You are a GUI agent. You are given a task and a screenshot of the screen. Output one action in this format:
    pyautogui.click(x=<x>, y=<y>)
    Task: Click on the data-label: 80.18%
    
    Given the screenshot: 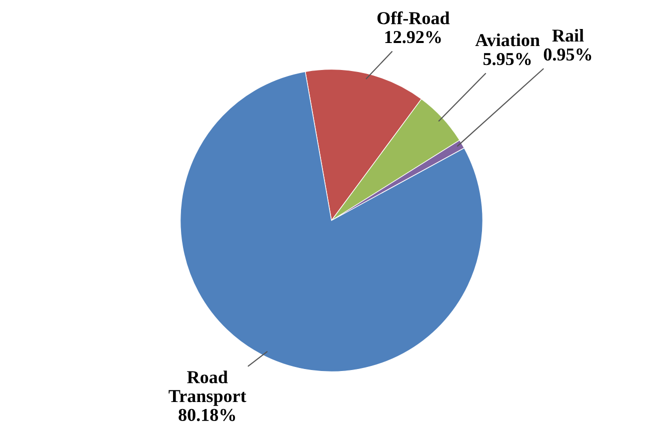 What is the action you would take?
    pyautogui.click(x=207, y=415)
    